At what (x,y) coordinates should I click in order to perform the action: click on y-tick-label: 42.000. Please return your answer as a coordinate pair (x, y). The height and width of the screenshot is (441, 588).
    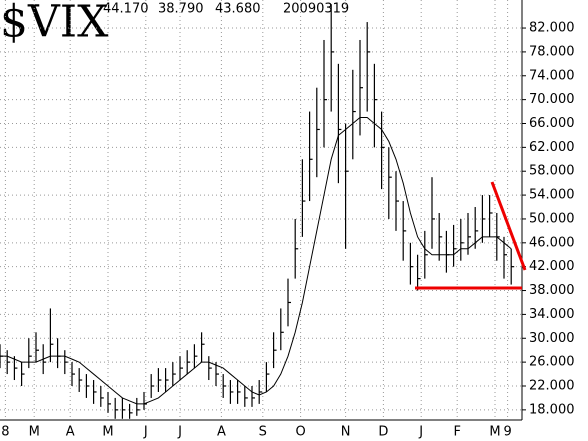
    Looking at the image, I should click on (552, 266).